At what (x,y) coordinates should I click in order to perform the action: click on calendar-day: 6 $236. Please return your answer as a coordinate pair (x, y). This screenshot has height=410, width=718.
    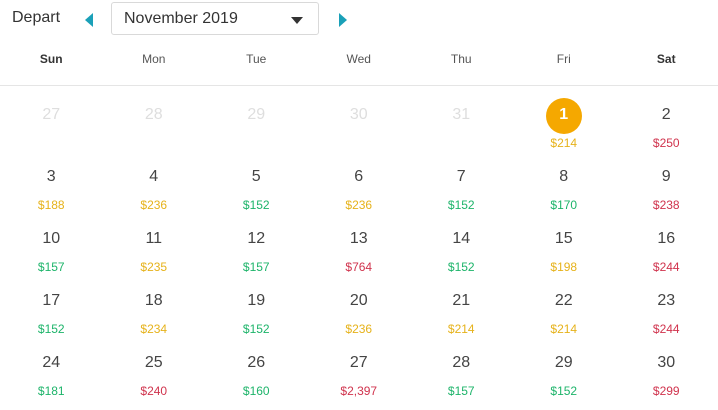
    Looking at the image, I should click on (359, 180).